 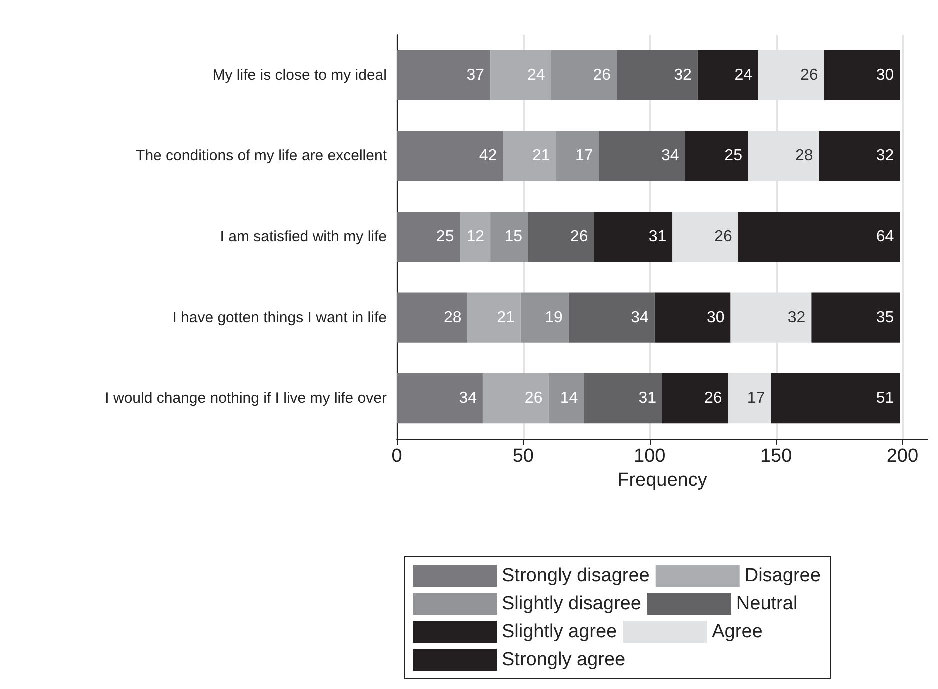 I want to click on y-tick-label: I would change nothing if I live my life over, so click(x=246, y=399).